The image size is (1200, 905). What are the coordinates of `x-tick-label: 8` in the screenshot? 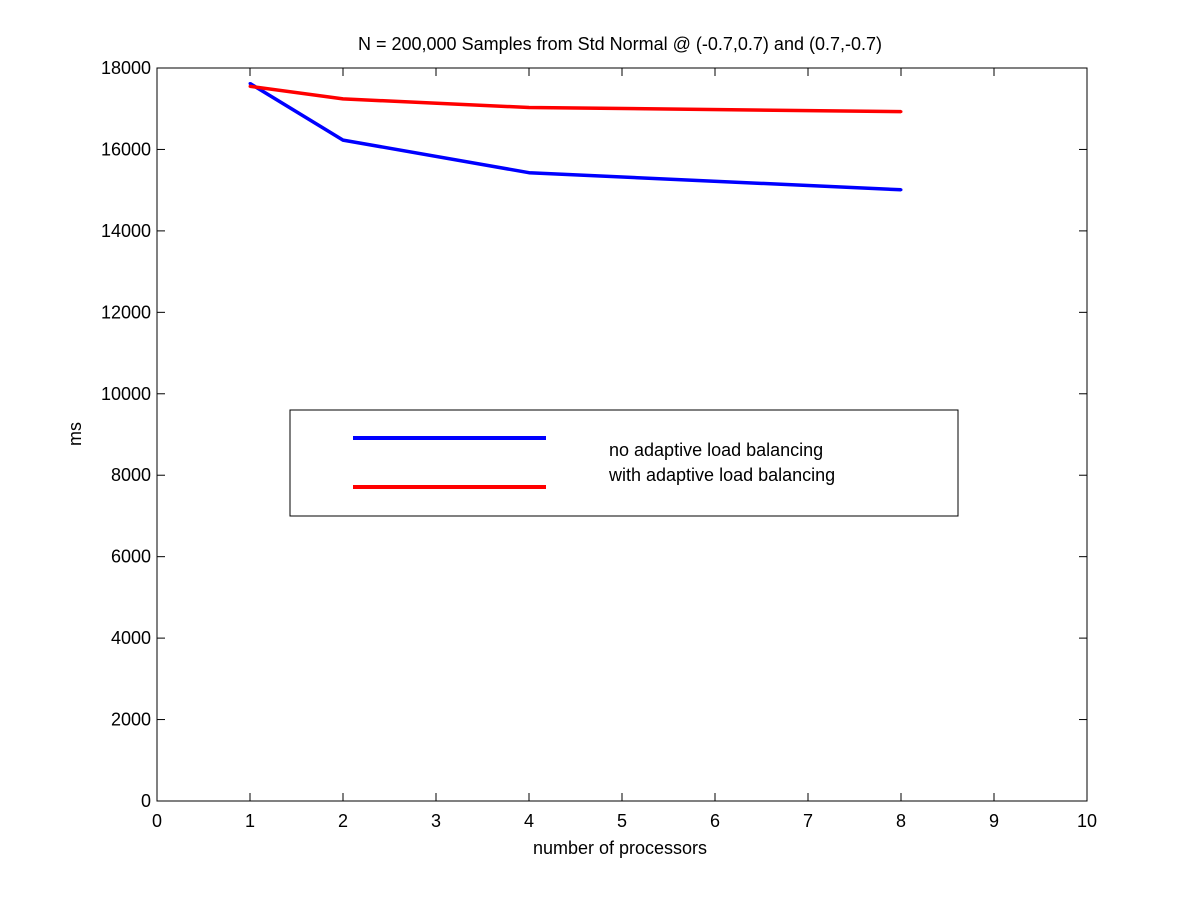 It's located at (901, 821).